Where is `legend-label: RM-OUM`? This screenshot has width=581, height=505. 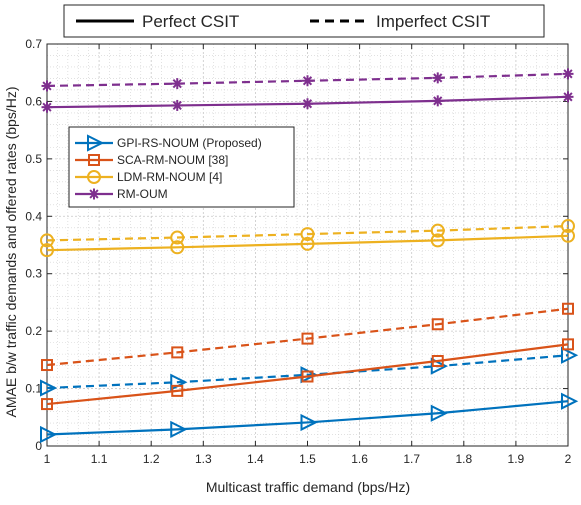 legend-label: RM-OUM is located at coordinates (142, 194).